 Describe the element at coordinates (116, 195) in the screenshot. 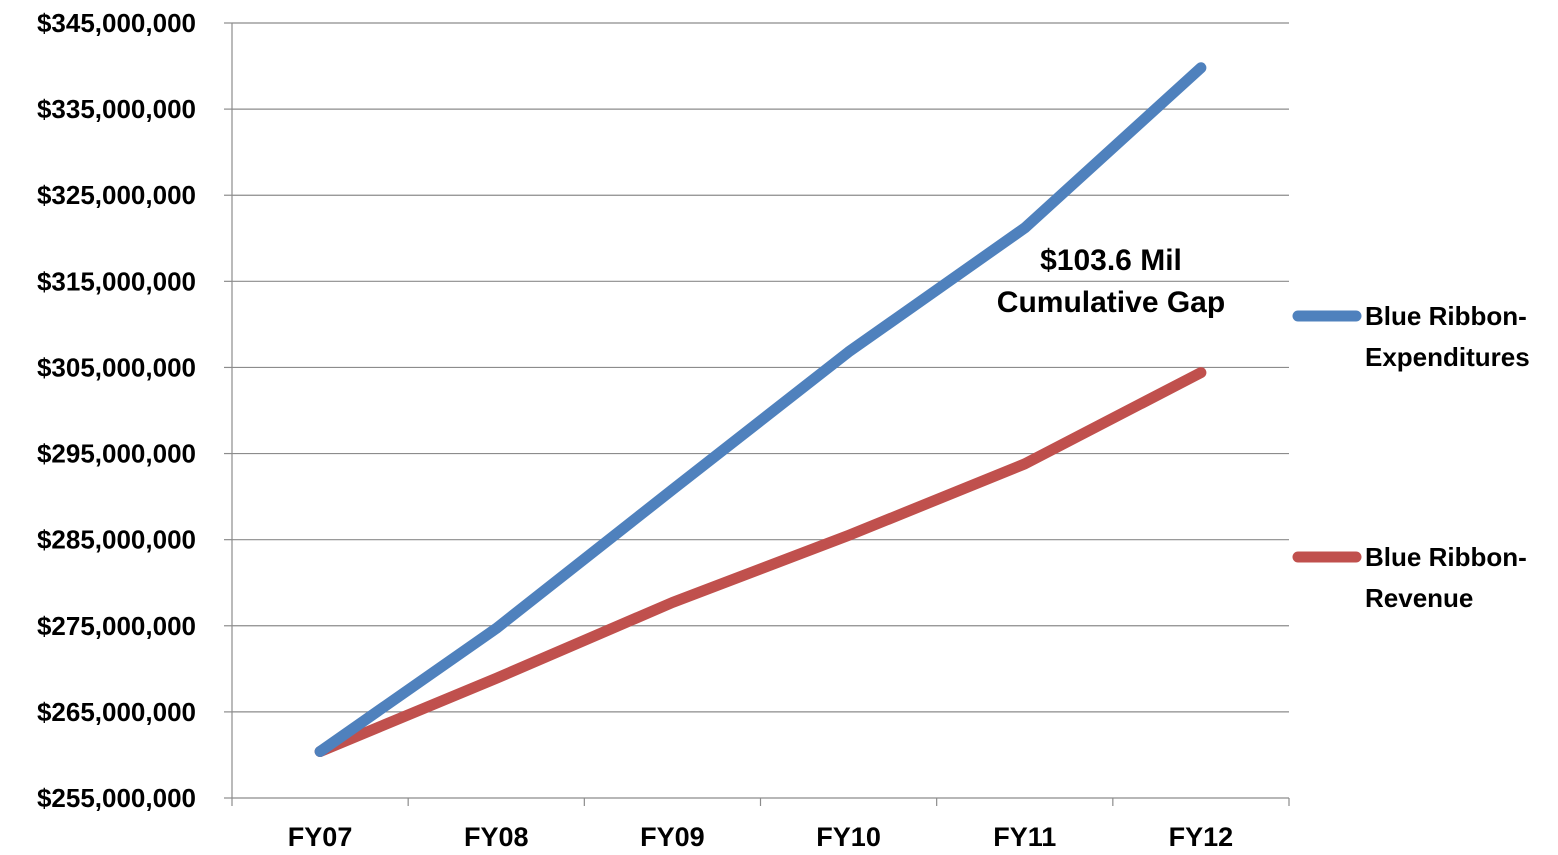

I see `y-tick-label: $325,000,000` at that location.